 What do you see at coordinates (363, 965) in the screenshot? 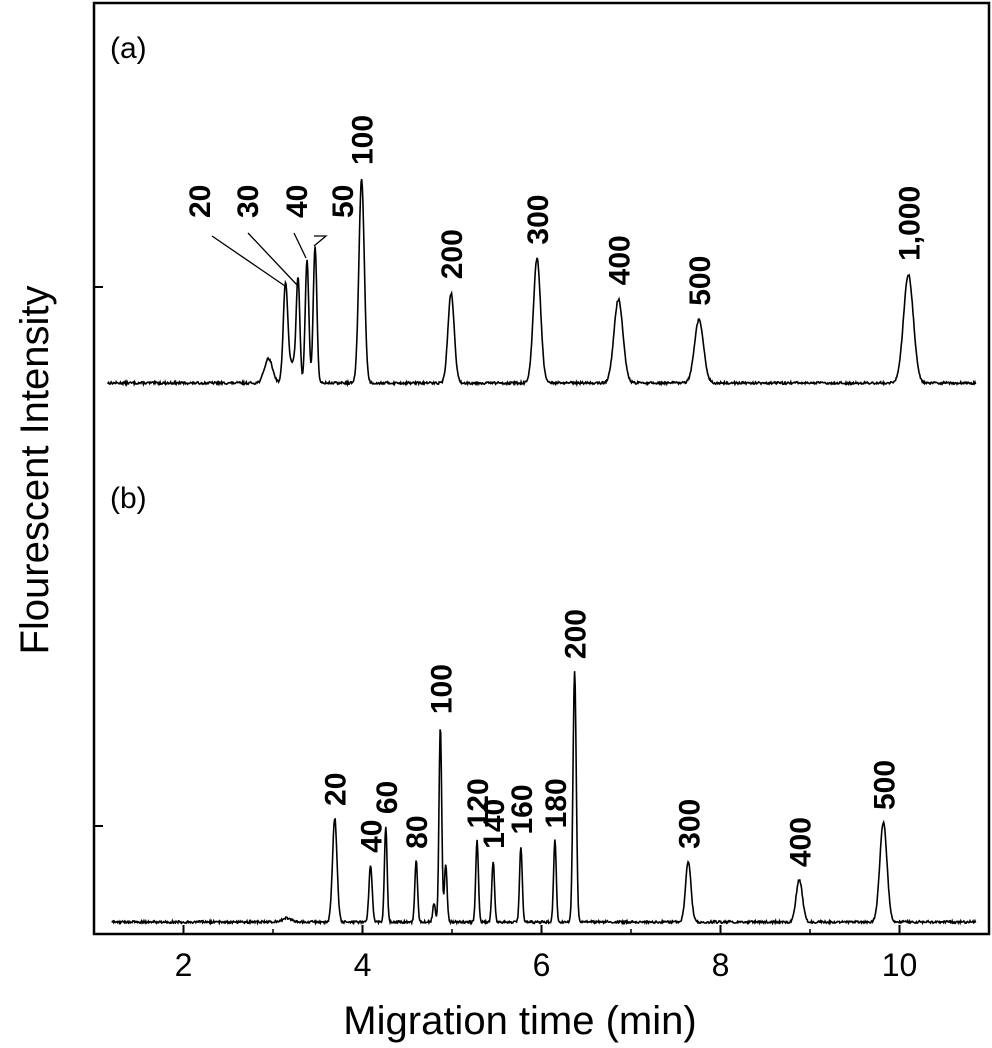
I see `x-tick-label: 4` at bounding box center [363, 965].